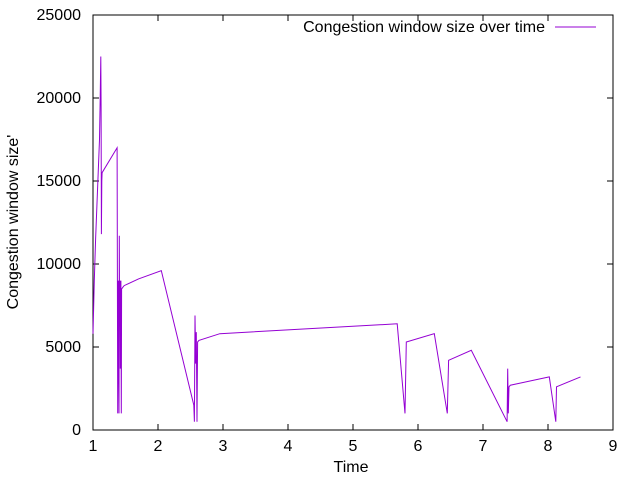  What do you see at coordinates (59, 181) in the screenshot?
I see `y-tick-label: 15000` at bounding box center [59, 181].